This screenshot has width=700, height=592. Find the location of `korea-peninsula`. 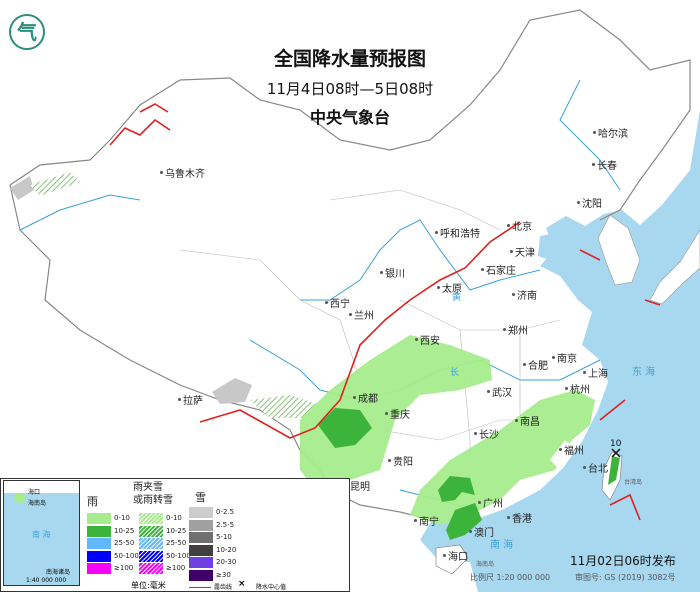

korea-peninsula is located at coordinates (619, 250).